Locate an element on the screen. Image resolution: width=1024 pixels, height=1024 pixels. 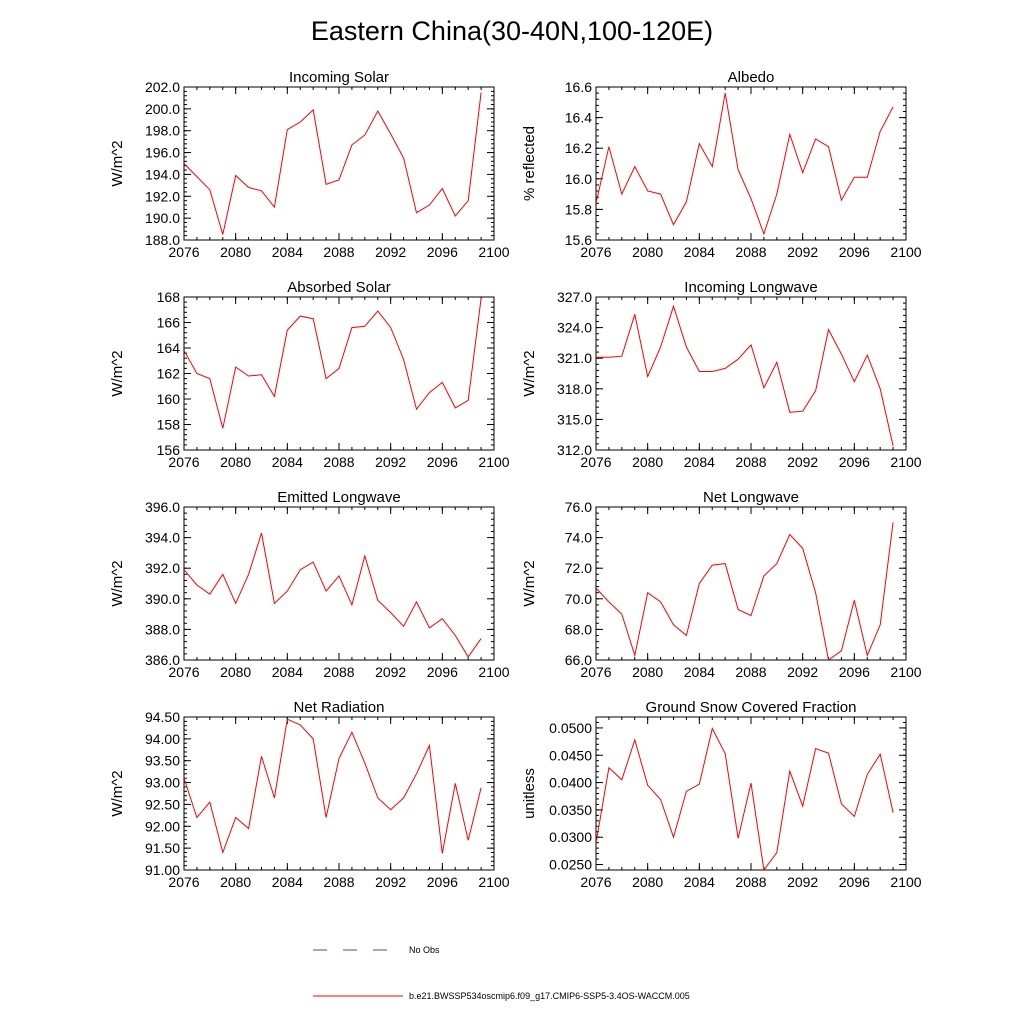
y-axis-label: unitless is located at coordinates (529, 793).